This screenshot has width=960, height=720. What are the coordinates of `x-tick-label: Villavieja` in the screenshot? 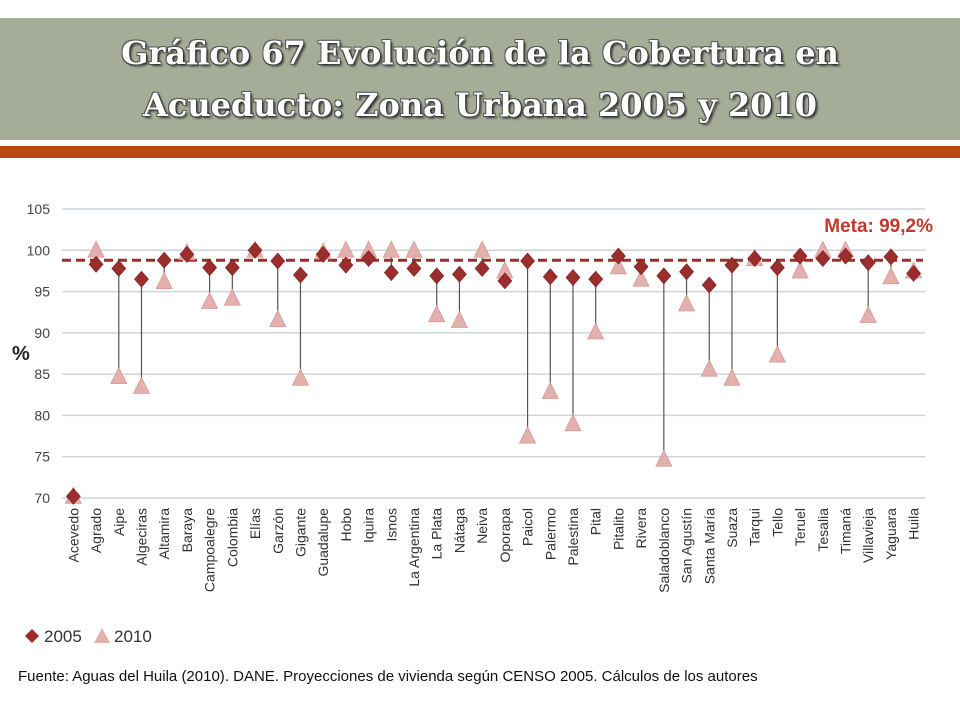 It's located at (868, 535).